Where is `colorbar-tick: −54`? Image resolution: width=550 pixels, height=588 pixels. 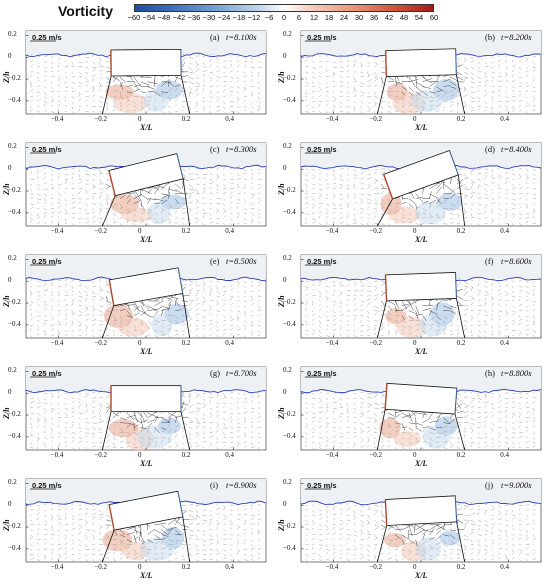 colorbar-tick: −54 is located at coordinates (149, 17).